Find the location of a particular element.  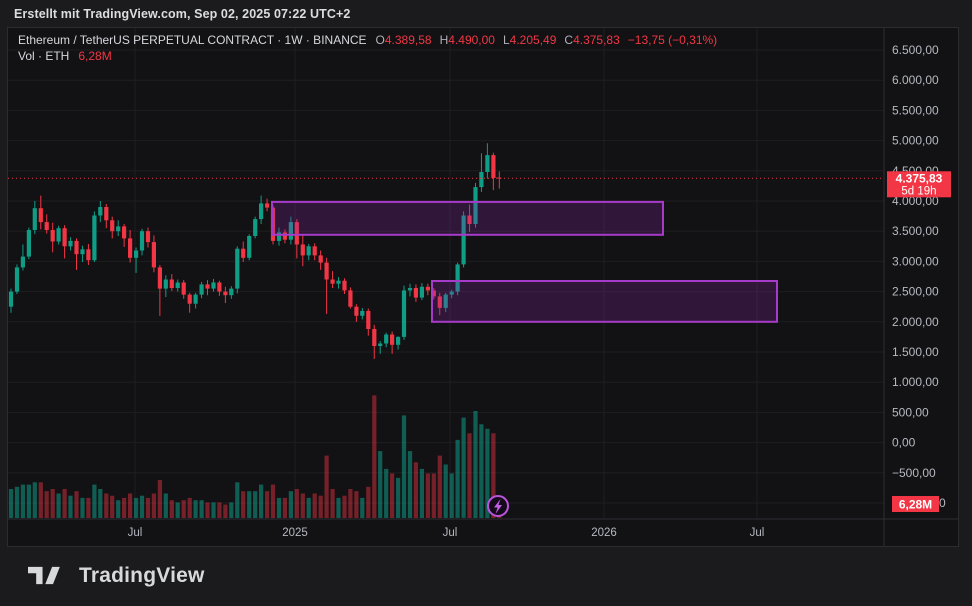

tradingview-logo-icon is located at coordinates (48, 576).